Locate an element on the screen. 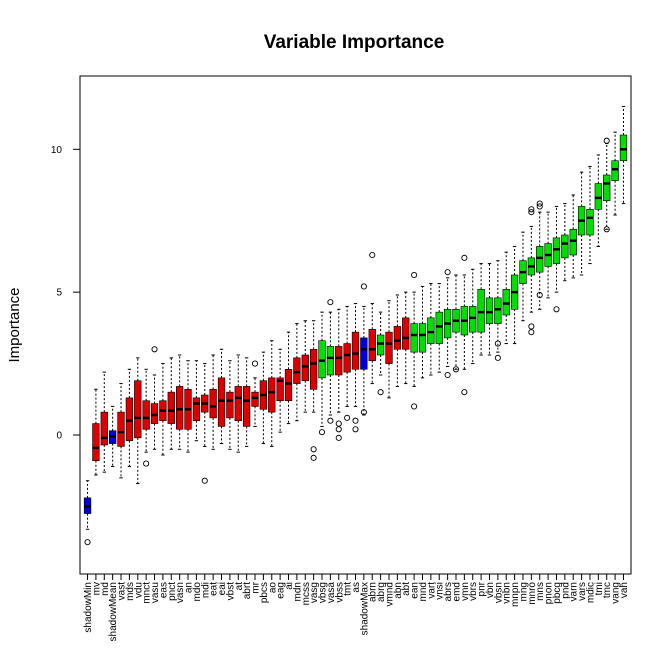 Image resolution: width=672 pixels, height=672 pixels. box-tmt is located at coordinates (347, 363).